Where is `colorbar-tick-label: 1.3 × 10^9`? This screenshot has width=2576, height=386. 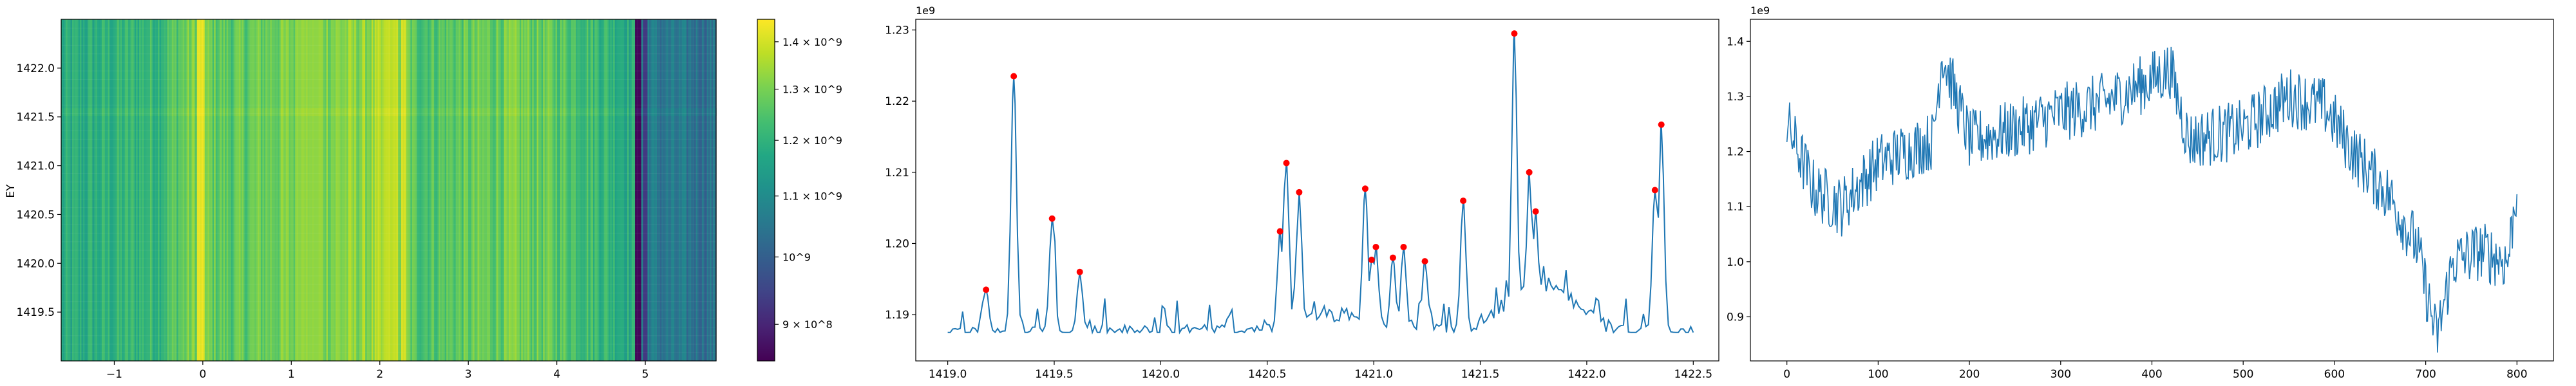
colorbar-tick-label: 1.3 × 10^9 is located at coordinates (812, 90).